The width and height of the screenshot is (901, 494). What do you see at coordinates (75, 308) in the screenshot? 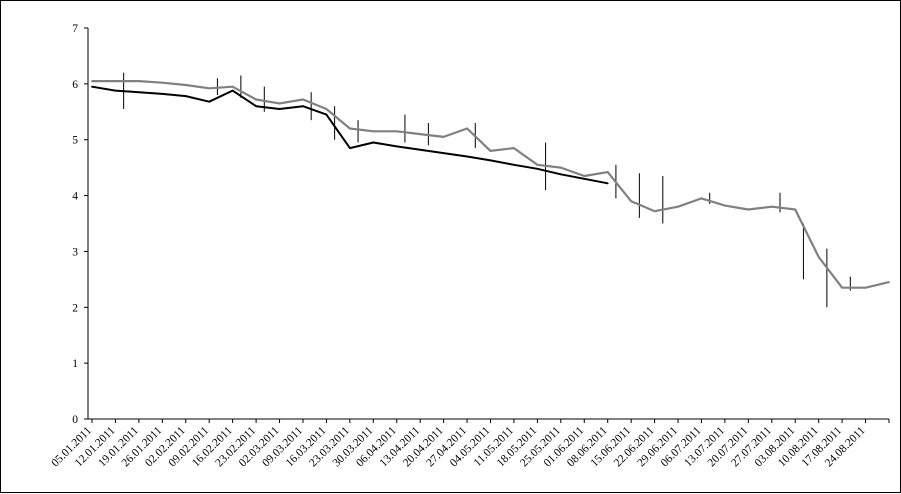
I see `y-tick-label: 2` at bounding box center [75, 308].